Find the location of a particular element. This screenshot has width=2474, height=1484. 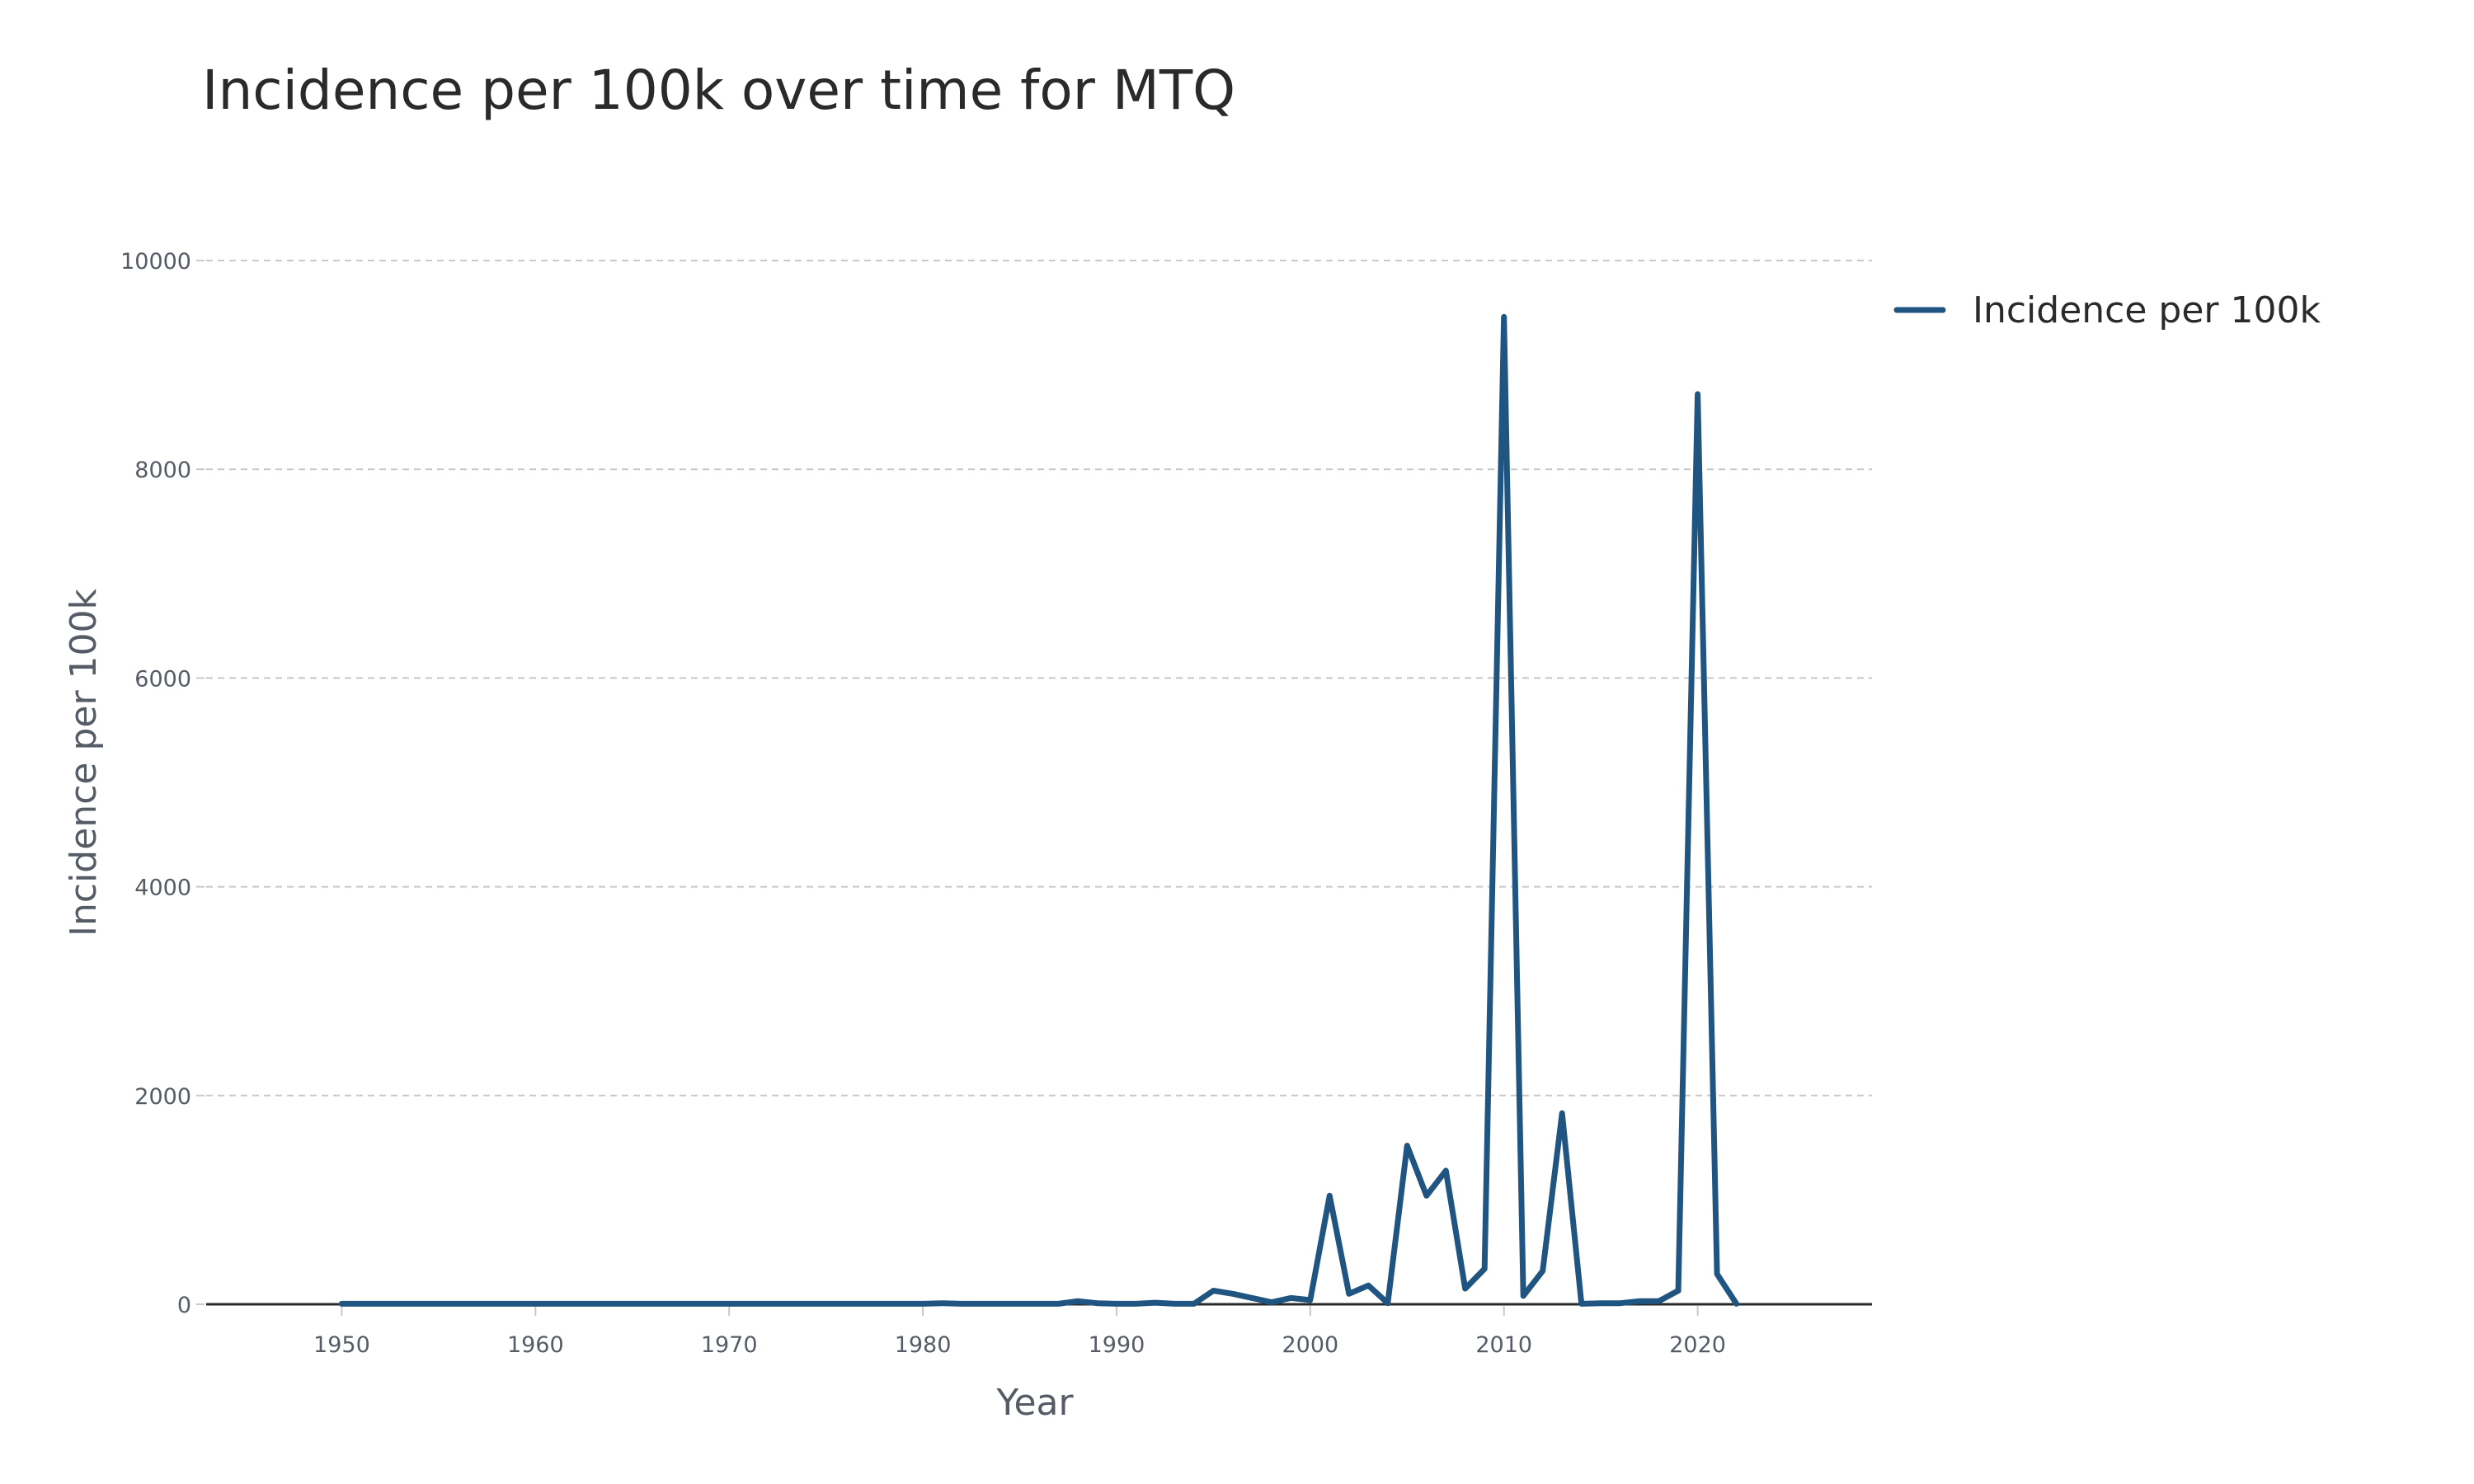

y-tick-label: 6000 is located at coordinates (162, 679).